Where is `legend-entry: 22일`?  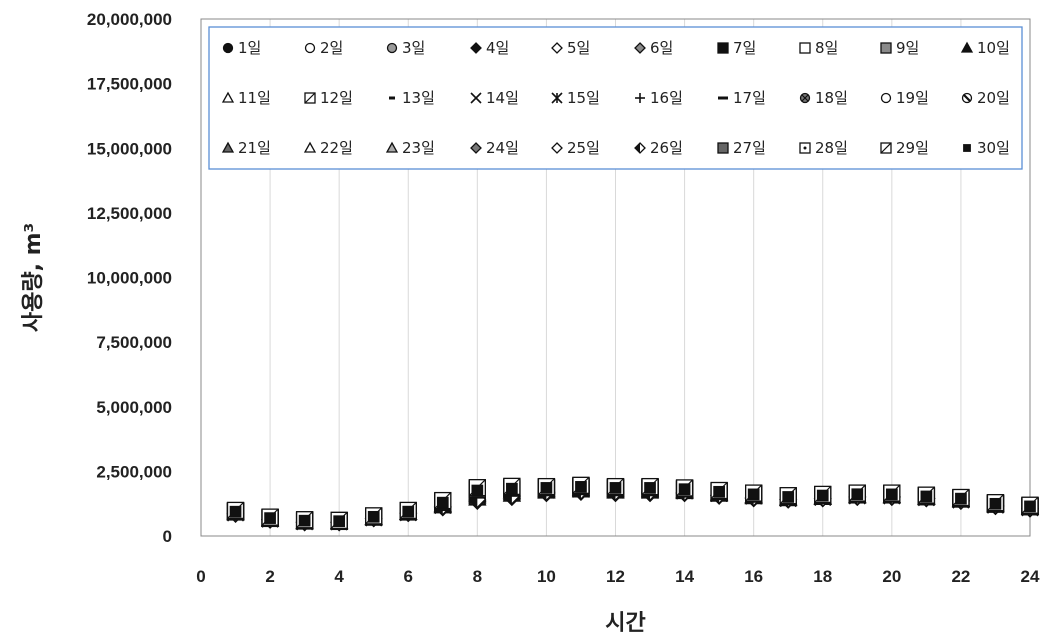 legend-entry: 22일 is located at coordinates (328, 148).